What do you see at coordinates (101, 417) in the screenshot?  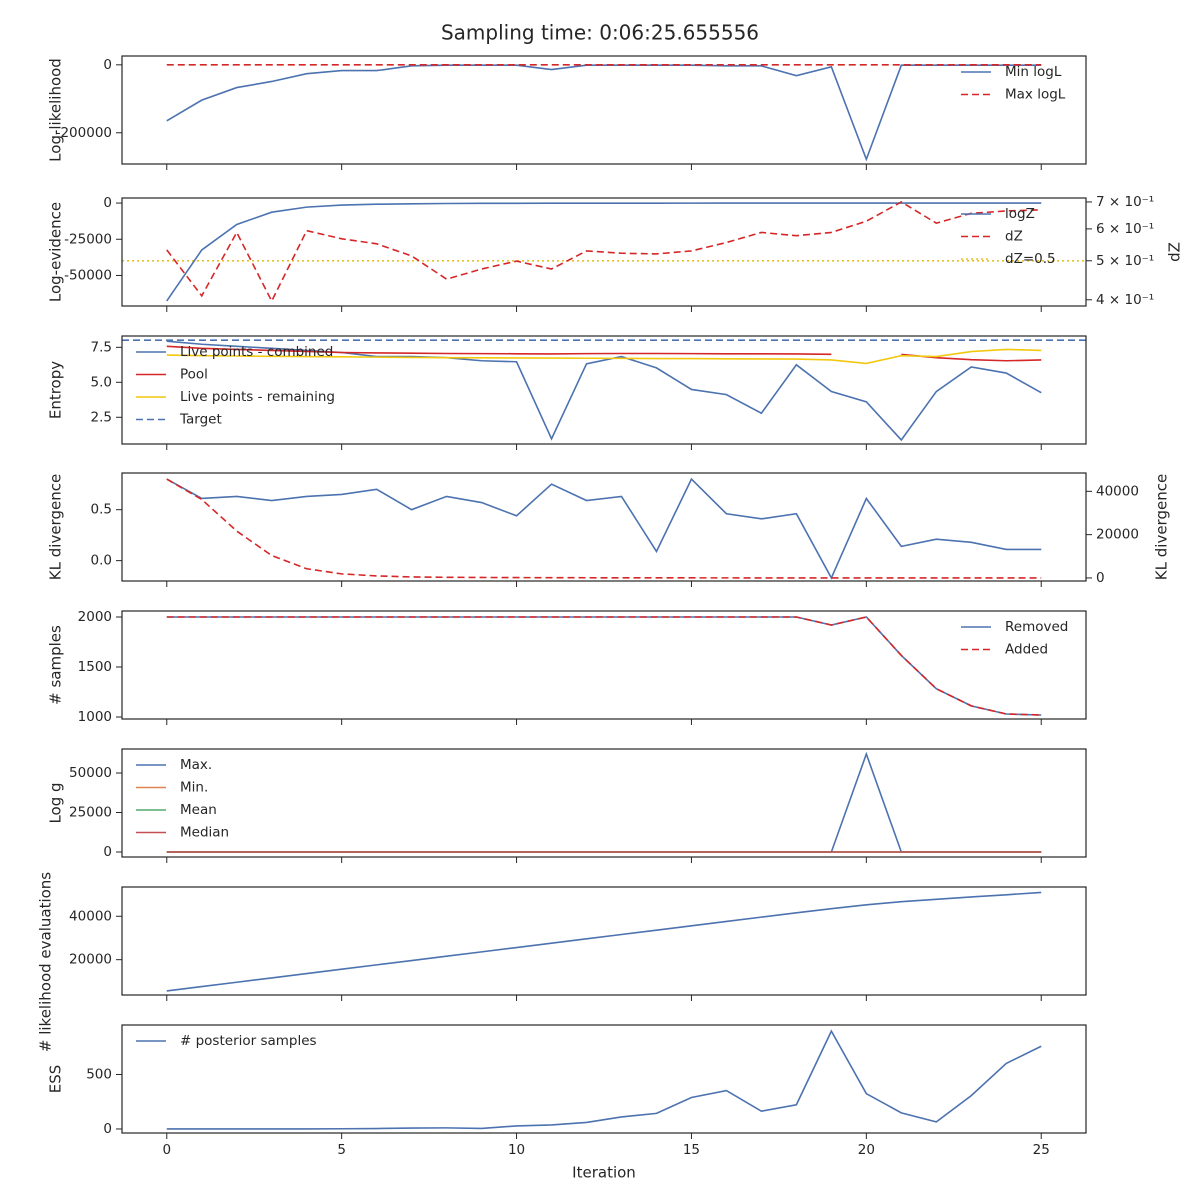 I see `y-tick-label: 2.5` at bounding box center [101, 417].